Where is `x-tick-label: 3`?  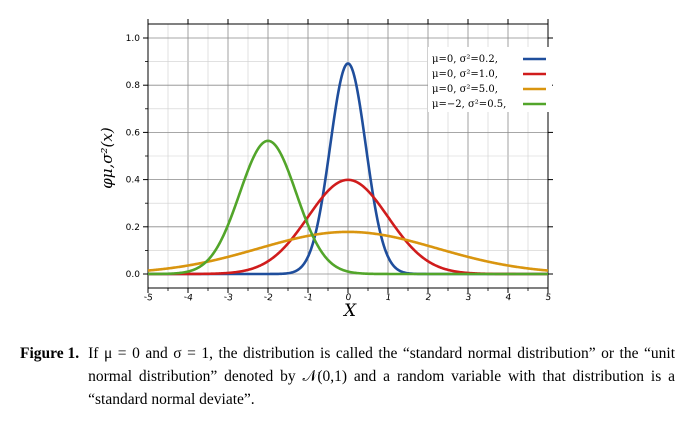
x-tick-label: 3 is located at coordinates (468, 298).